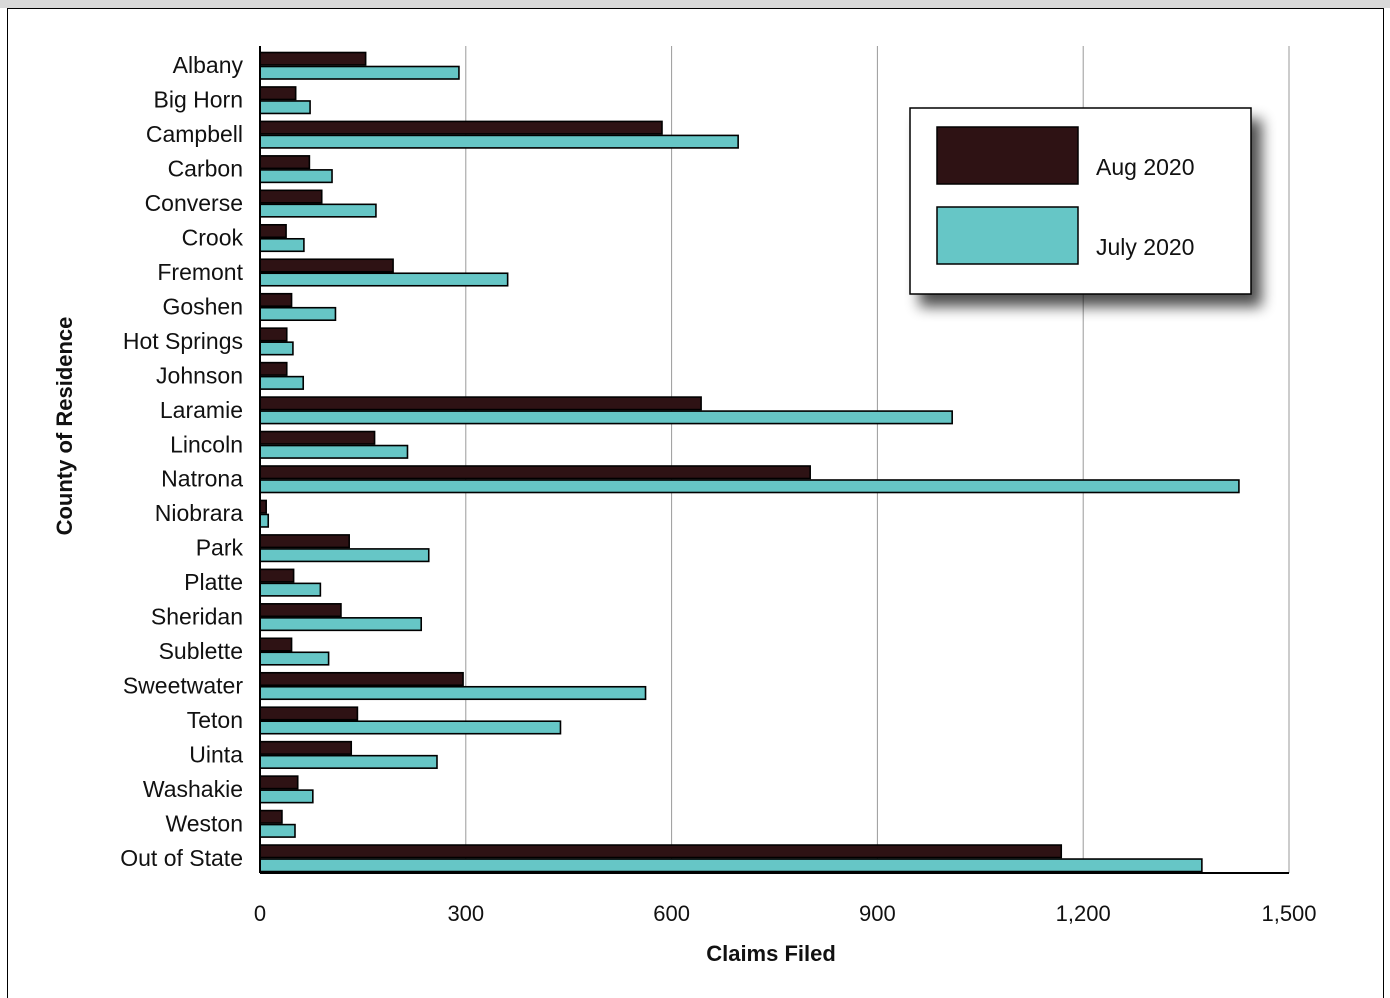 The height and width of the screenshot is (998, 1390). I want to click on category-label: Natrona, so click(202, 479).